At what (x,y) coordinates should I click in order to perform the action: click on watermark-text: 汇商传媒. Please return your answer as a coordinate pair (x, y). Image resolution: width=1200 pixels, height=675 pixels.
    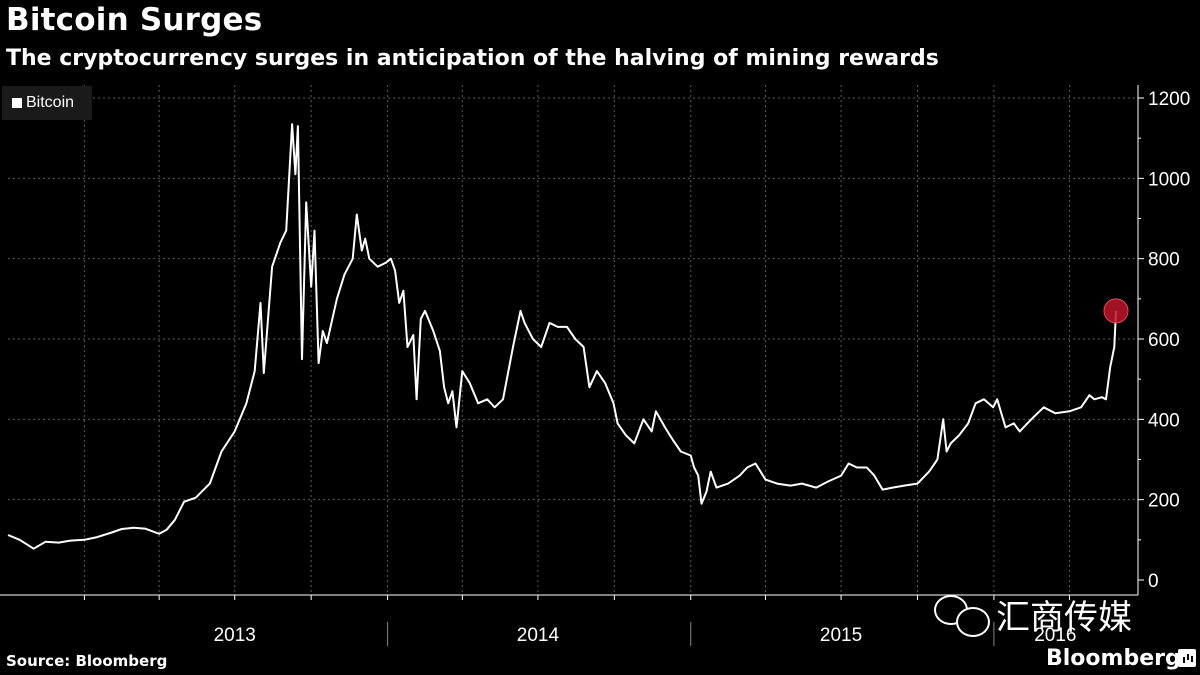
    Looking at the image, I should click on (1064, 618).